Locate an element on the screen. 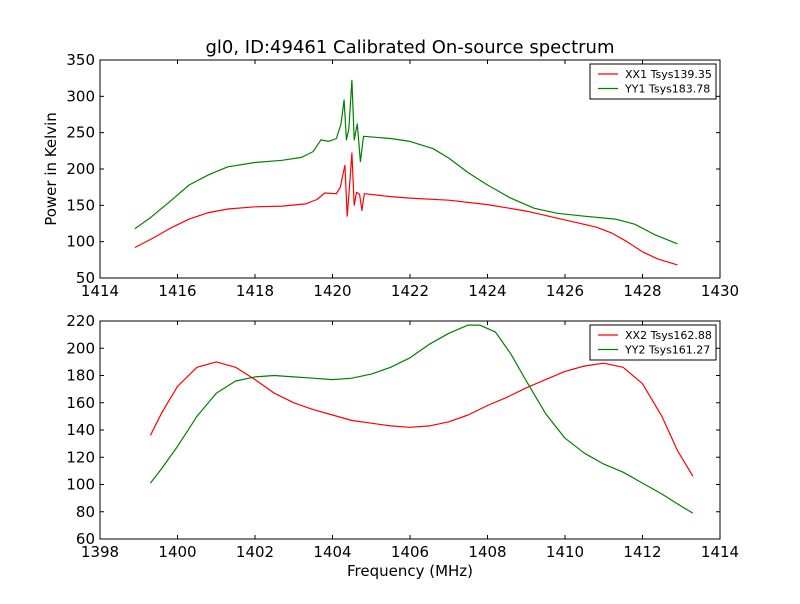 The height and width of the screenshot is (604, 800). x-tick-label: 1412 is located at coordinates (642, 552).